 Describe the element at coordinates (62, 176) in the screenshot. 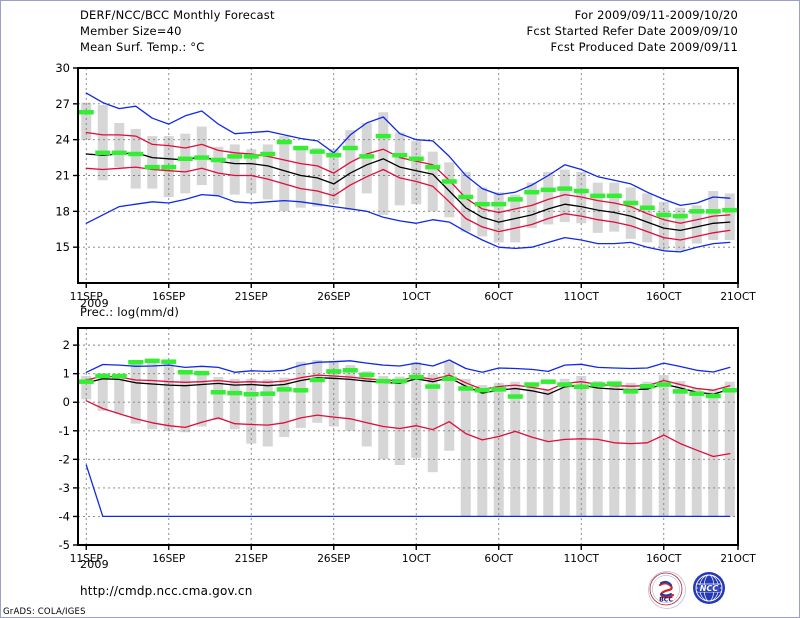

I see `y-tick-label: 21` at that location.